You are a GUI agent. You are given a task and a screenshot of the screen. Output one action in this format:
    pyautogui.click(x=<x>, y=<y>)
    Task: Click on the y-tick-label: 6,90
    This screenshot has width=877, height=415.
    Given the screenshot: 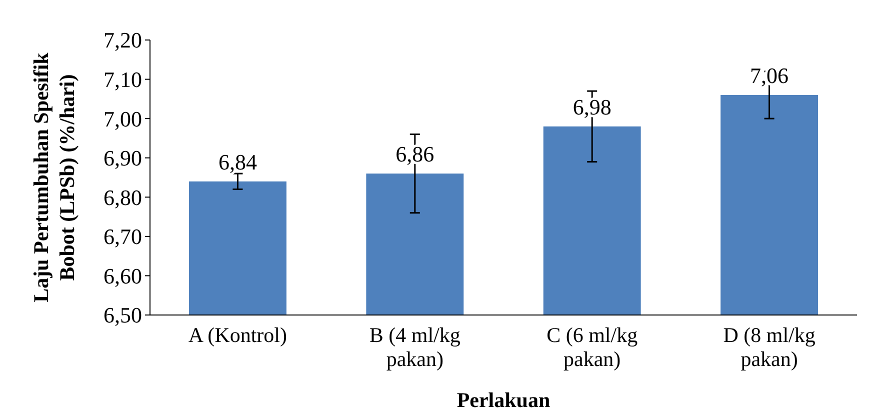 What is the action you would take?
    pyautogui.click(x=123, y=158)
    